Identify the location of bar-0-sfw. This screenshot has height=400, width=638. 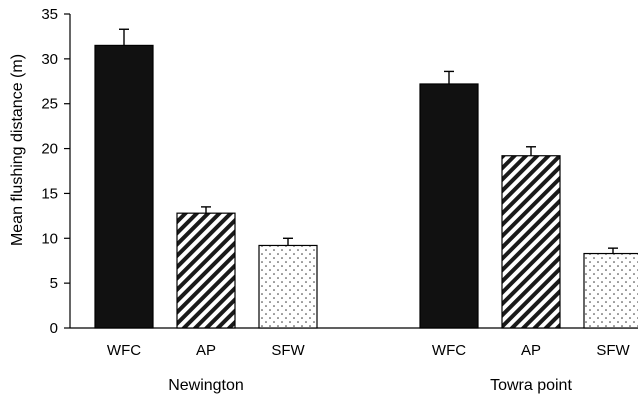
(288, 286).